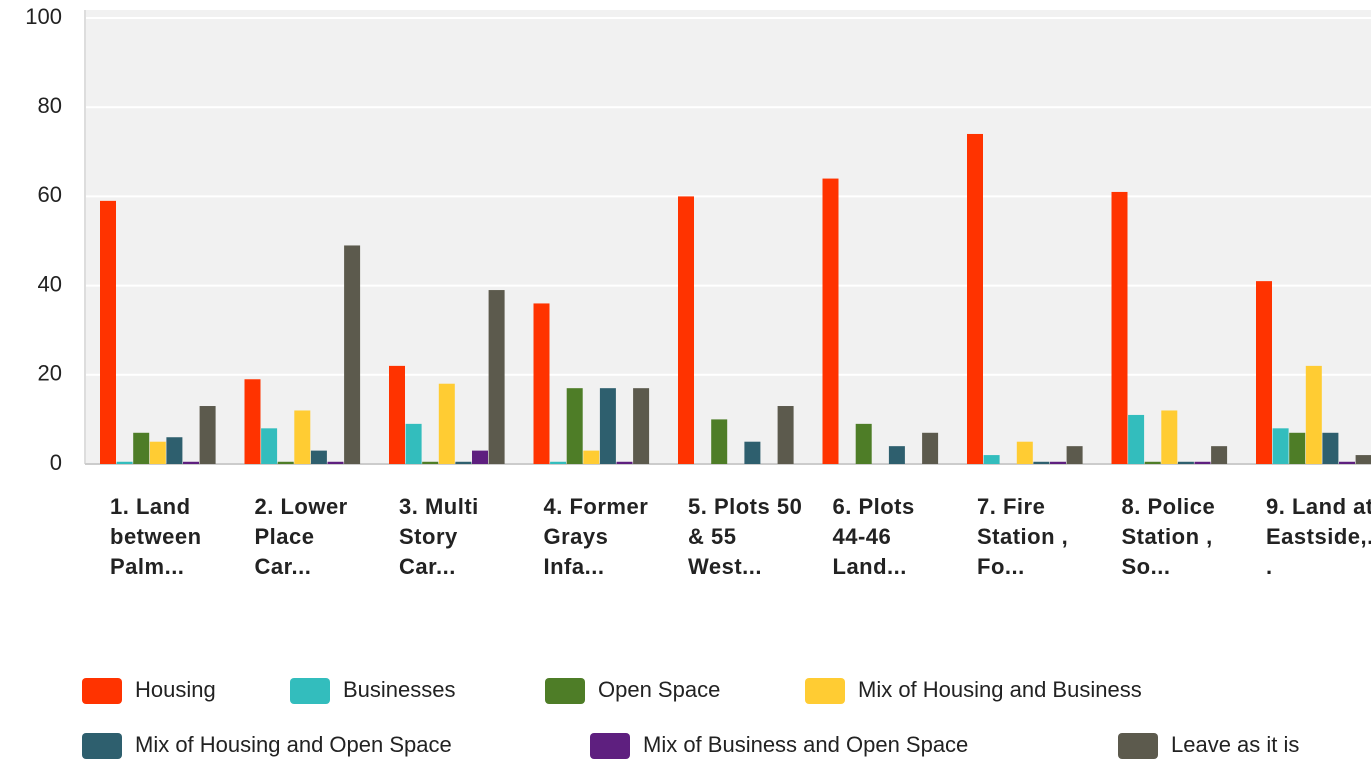 This screenshot has height=761, width=1371. What do you see at coordinates (399, 689) in the screenshot?
I see `legend-label: Businesses` at bounding box center [399, 689].